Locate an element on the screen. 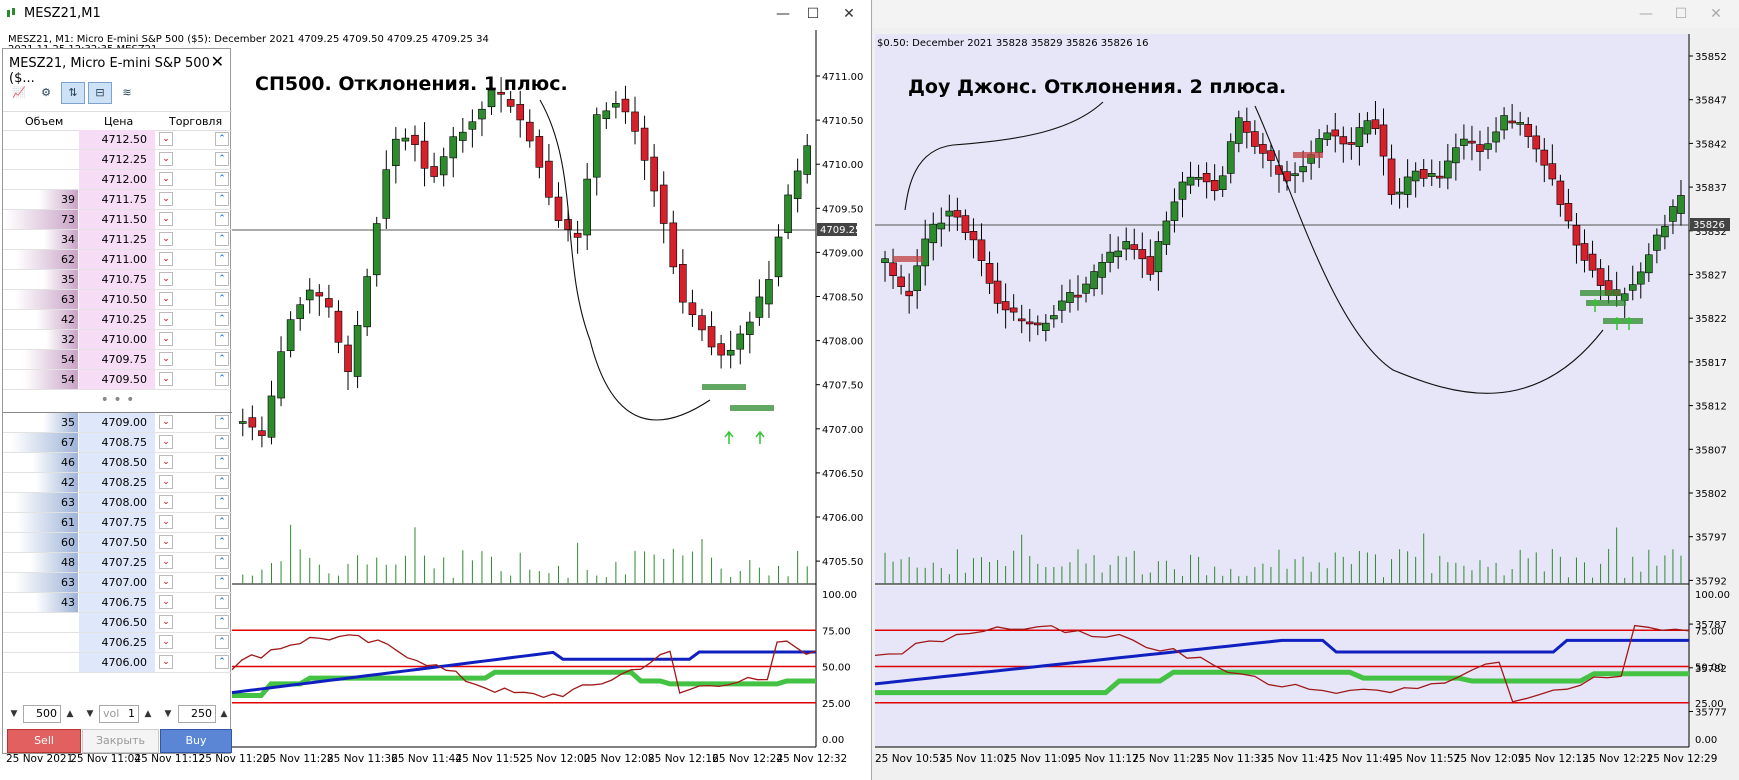 The width and height of the screenshot is (1739, 780). right-maximize-button: ☐ is located at coordinates (1681, 14).